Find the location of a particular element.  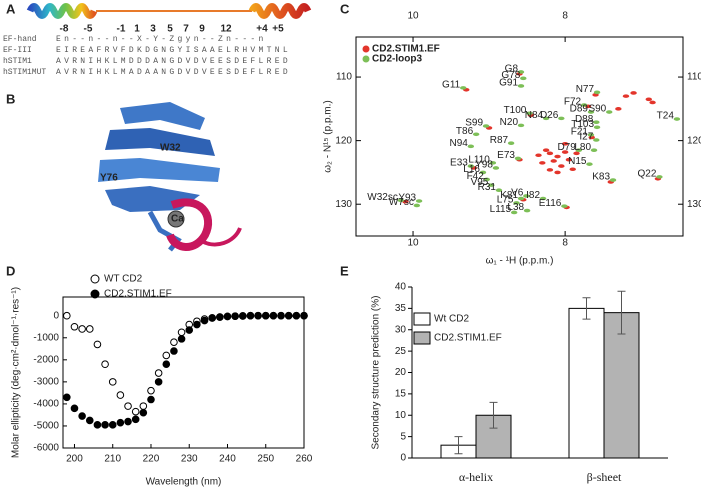

y-tick-label: -1000 is located at coordinates (46, 337).